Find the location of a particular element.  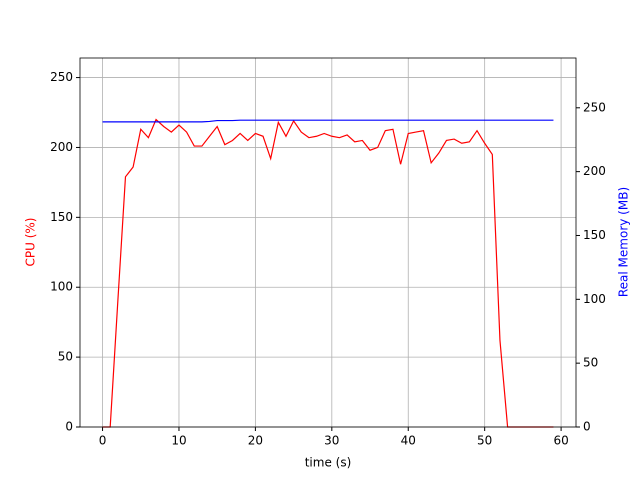

x-tick-label: 30 is located at coordinates (331, 441).